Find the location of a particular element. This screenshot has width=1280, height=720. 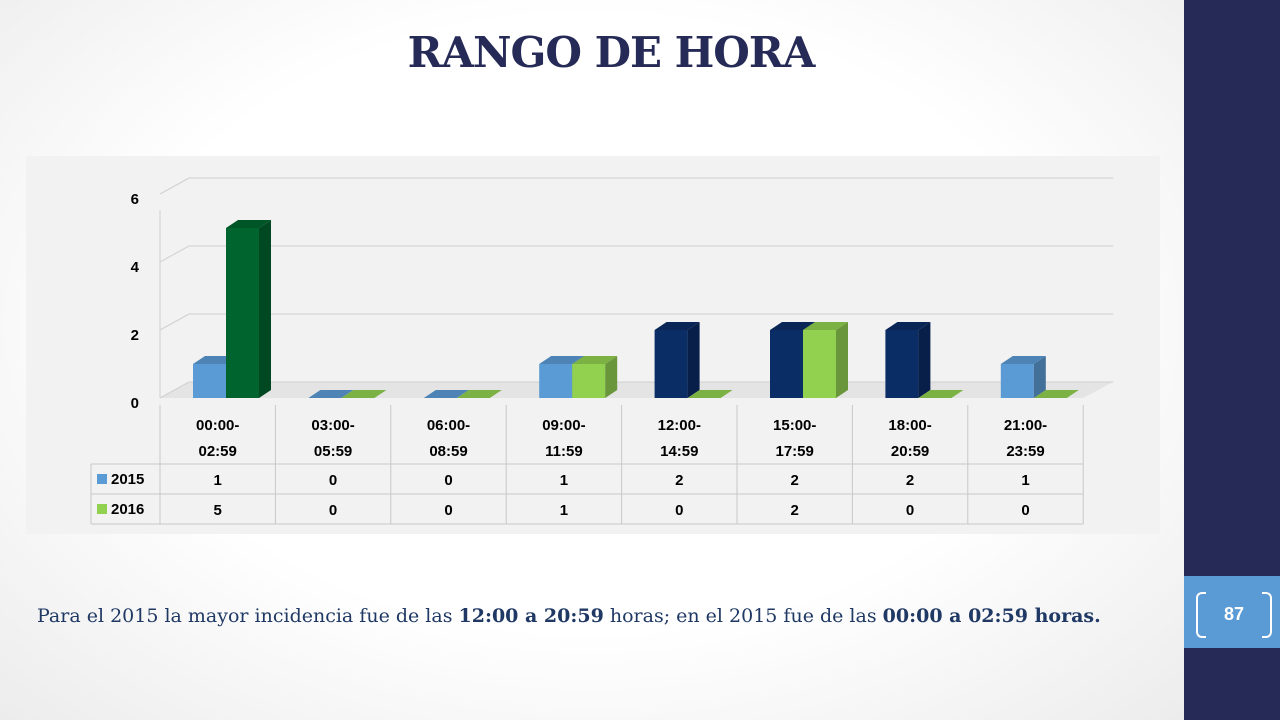

caption-text-2: horas; en el 2015 fue de las is located at coordinates (743, 616).